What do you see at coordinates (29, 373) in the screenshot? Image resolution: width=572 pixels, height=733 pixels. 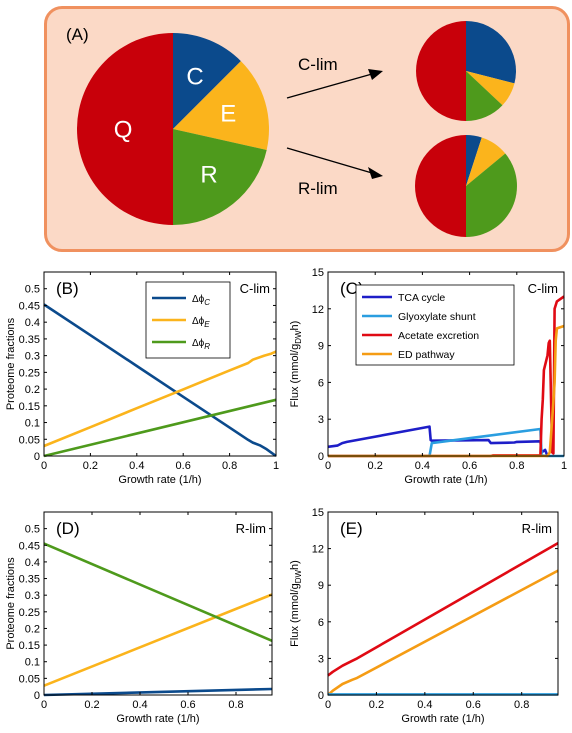 I see `chart-b-ytick-label: 0.25` at bounding box center [29, 373].